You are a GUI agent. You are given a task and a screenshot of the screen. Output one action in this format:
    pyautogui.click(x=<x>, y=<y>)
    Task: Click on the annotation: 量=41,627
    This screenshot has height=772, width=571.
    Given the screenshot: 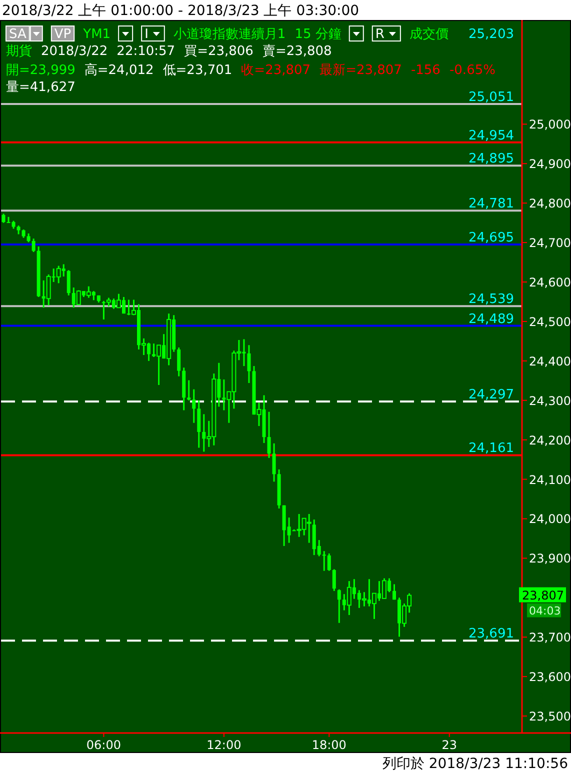 What is the action you would take?
    pyautogui.click(x=41, y=87)
    